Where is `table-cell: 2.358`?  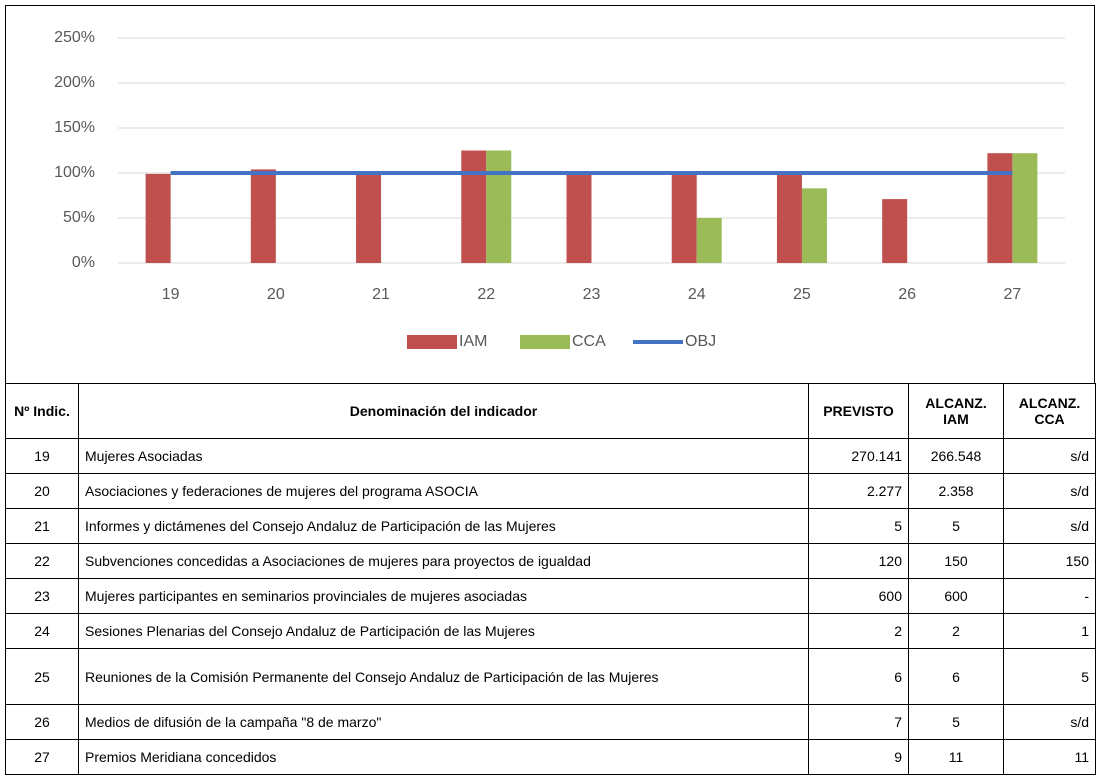
table-cell: 2.358 is located at coordinates (956, 491).